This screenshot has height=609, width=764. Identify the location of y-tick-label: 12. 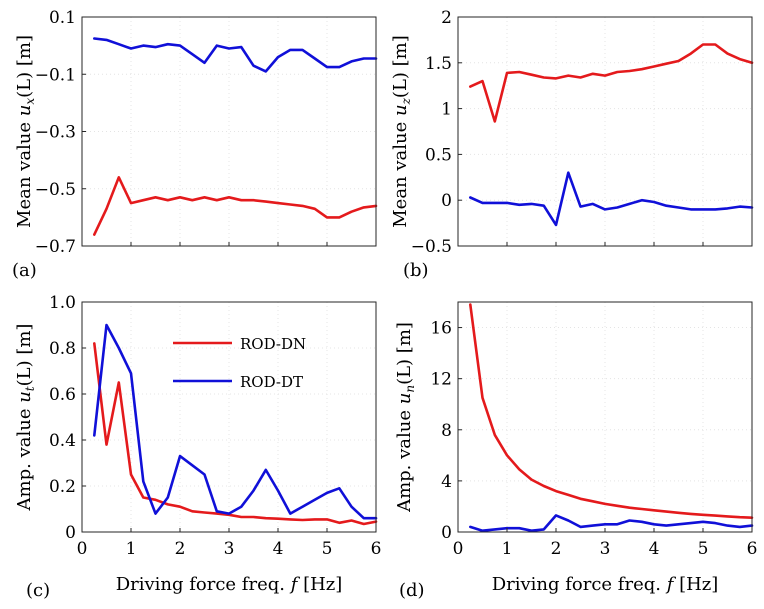
(441, 380).